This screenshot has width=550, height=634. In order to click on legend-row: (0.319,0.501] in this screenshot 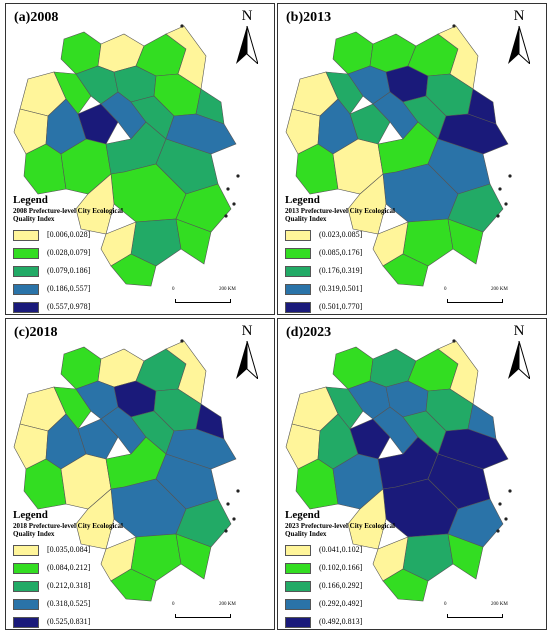, I will do `click(350, 290)`.